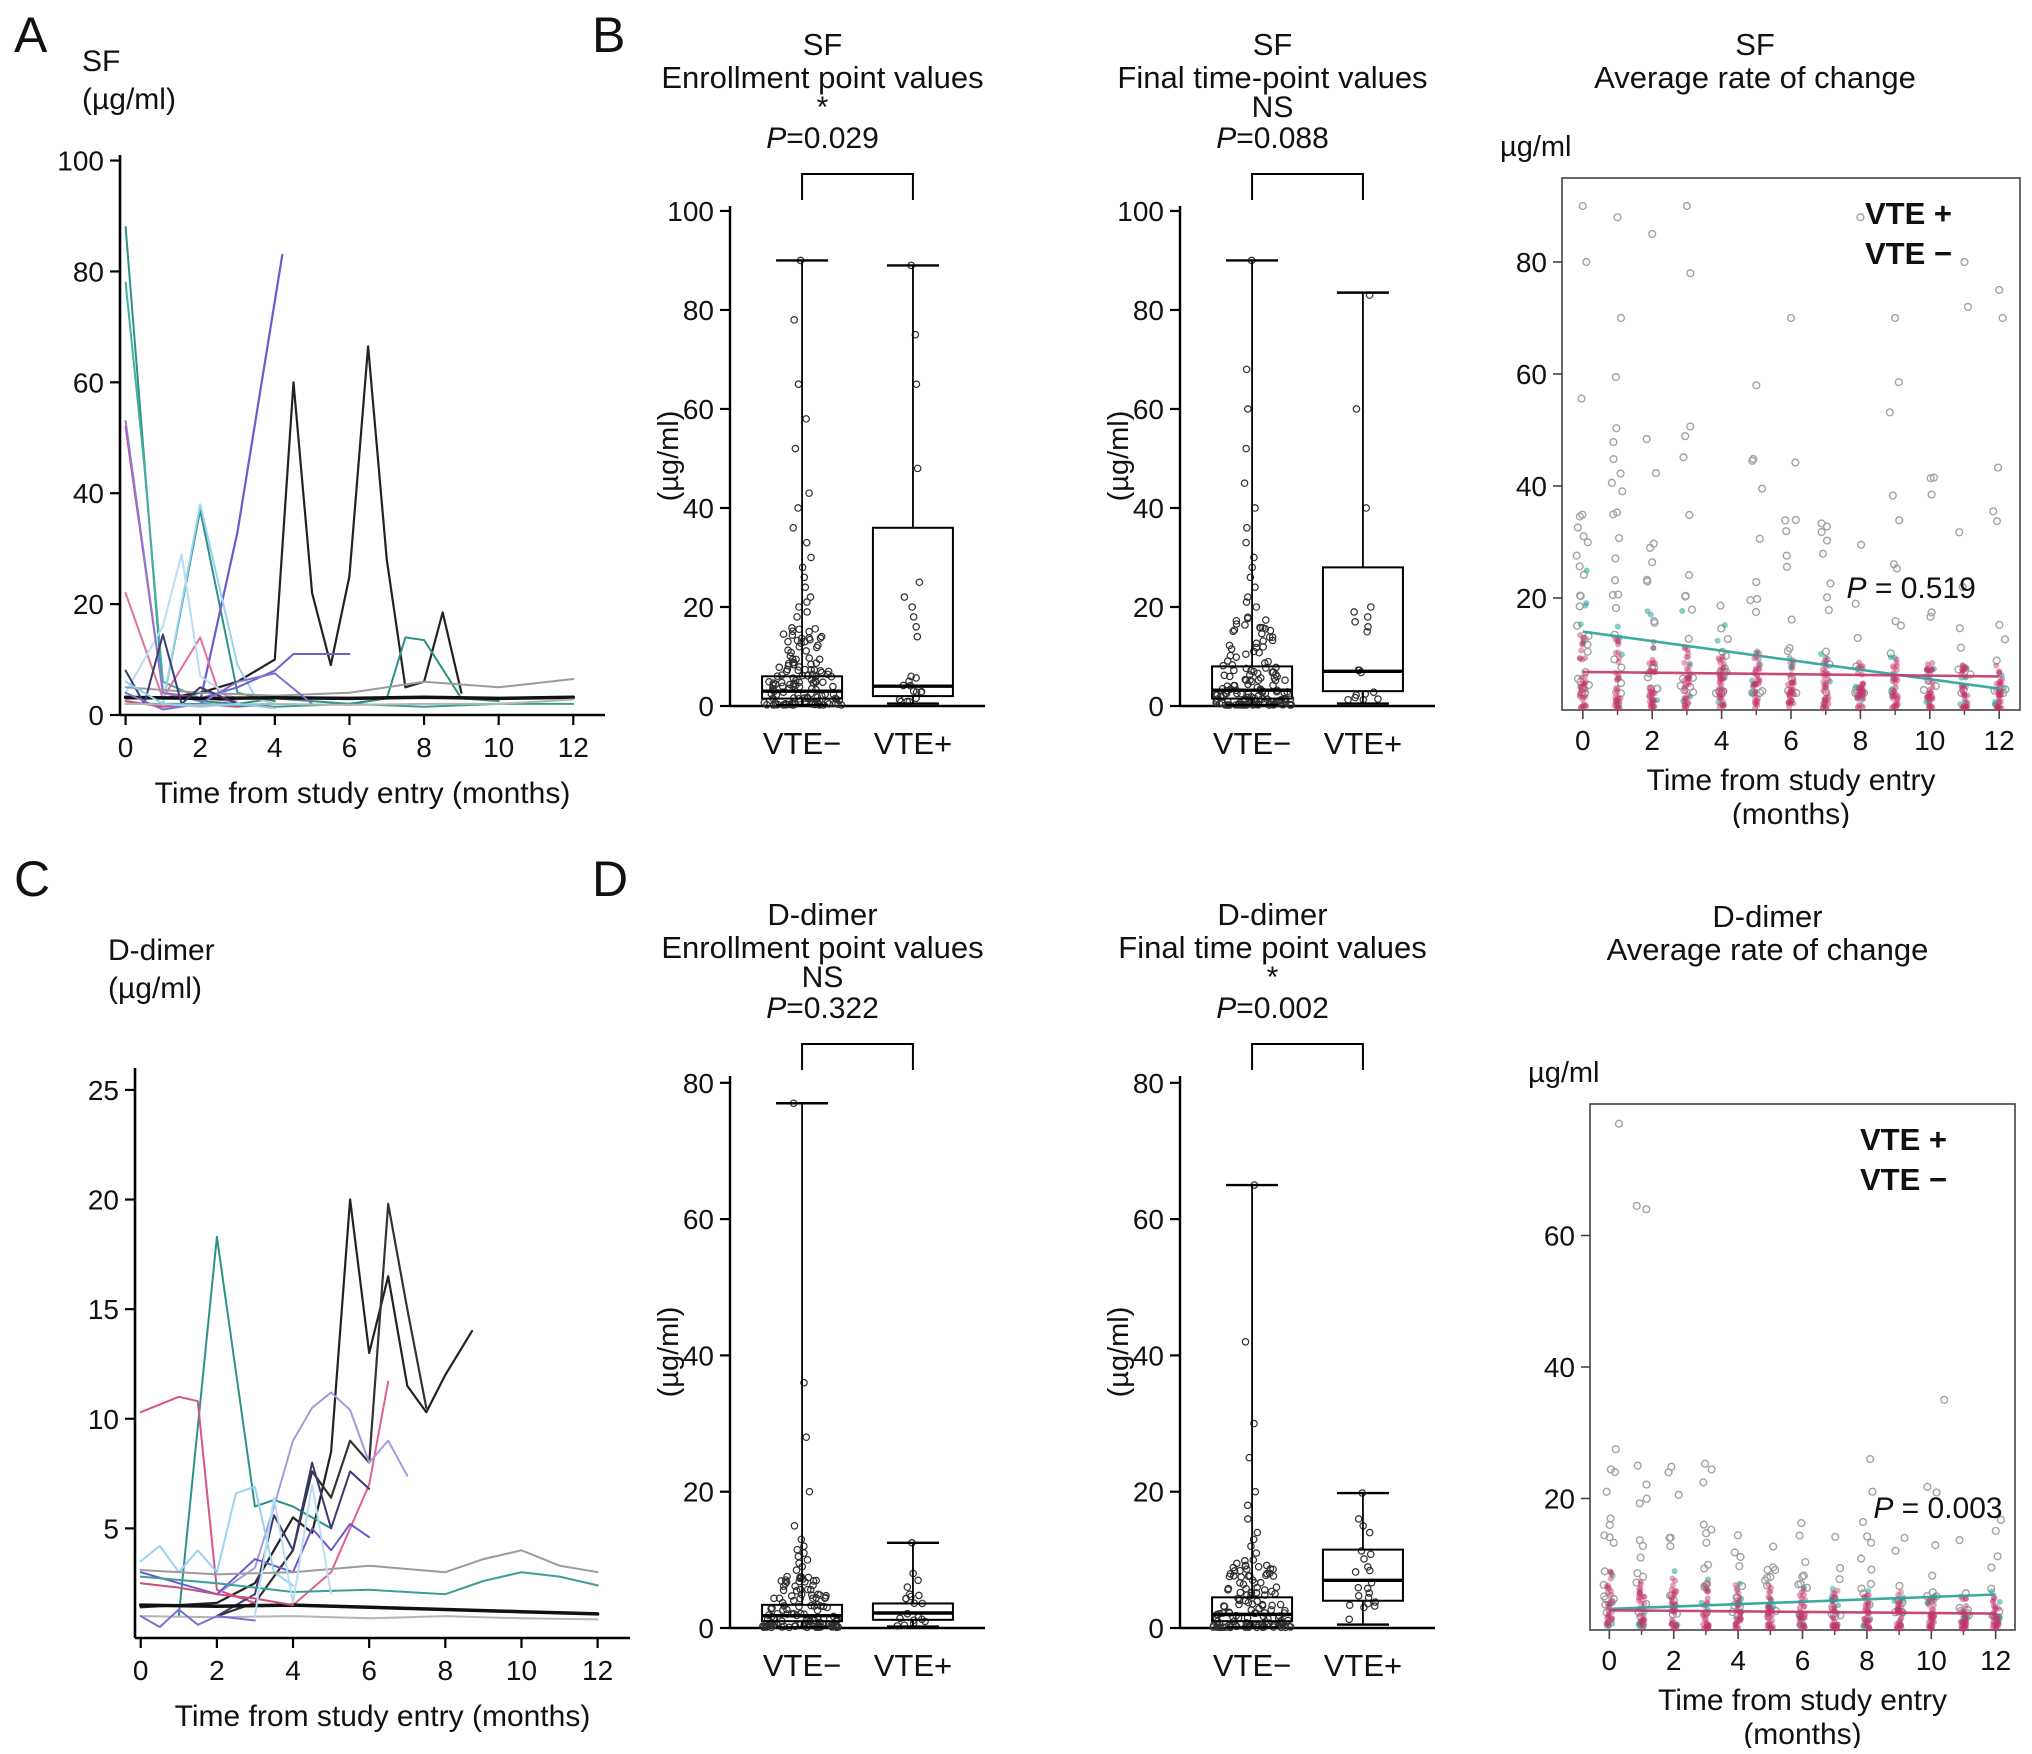  What do you see at coordinates (609, 35) in the screenshot?
I see `panel-b-label: B` at bounding box center [609, 35].